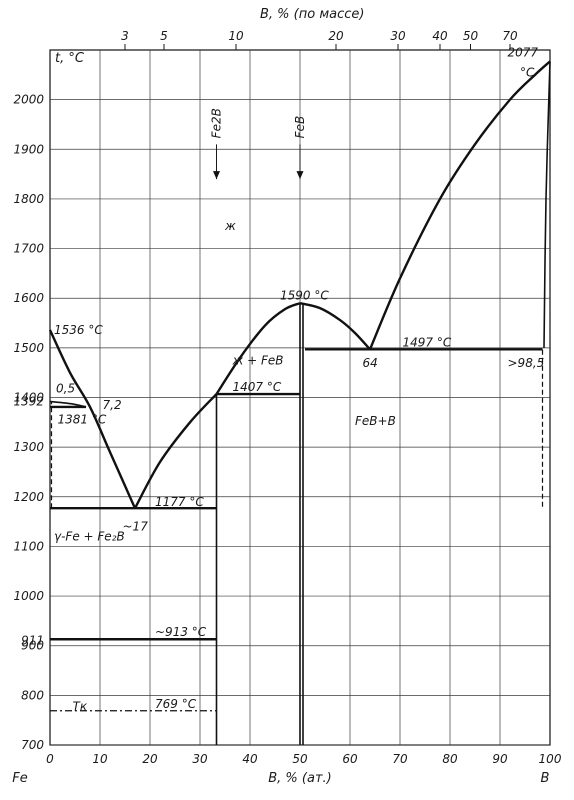  What do you see at coordinates (19, 778) in the screenshot?
I see `element-left-label: Fe` at bounding box center [19, 778].